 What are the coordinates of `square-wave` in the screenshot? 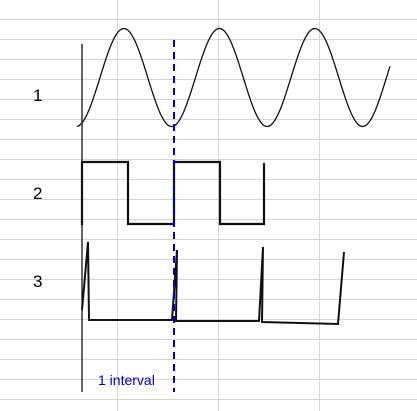 It's located at (173, 193).